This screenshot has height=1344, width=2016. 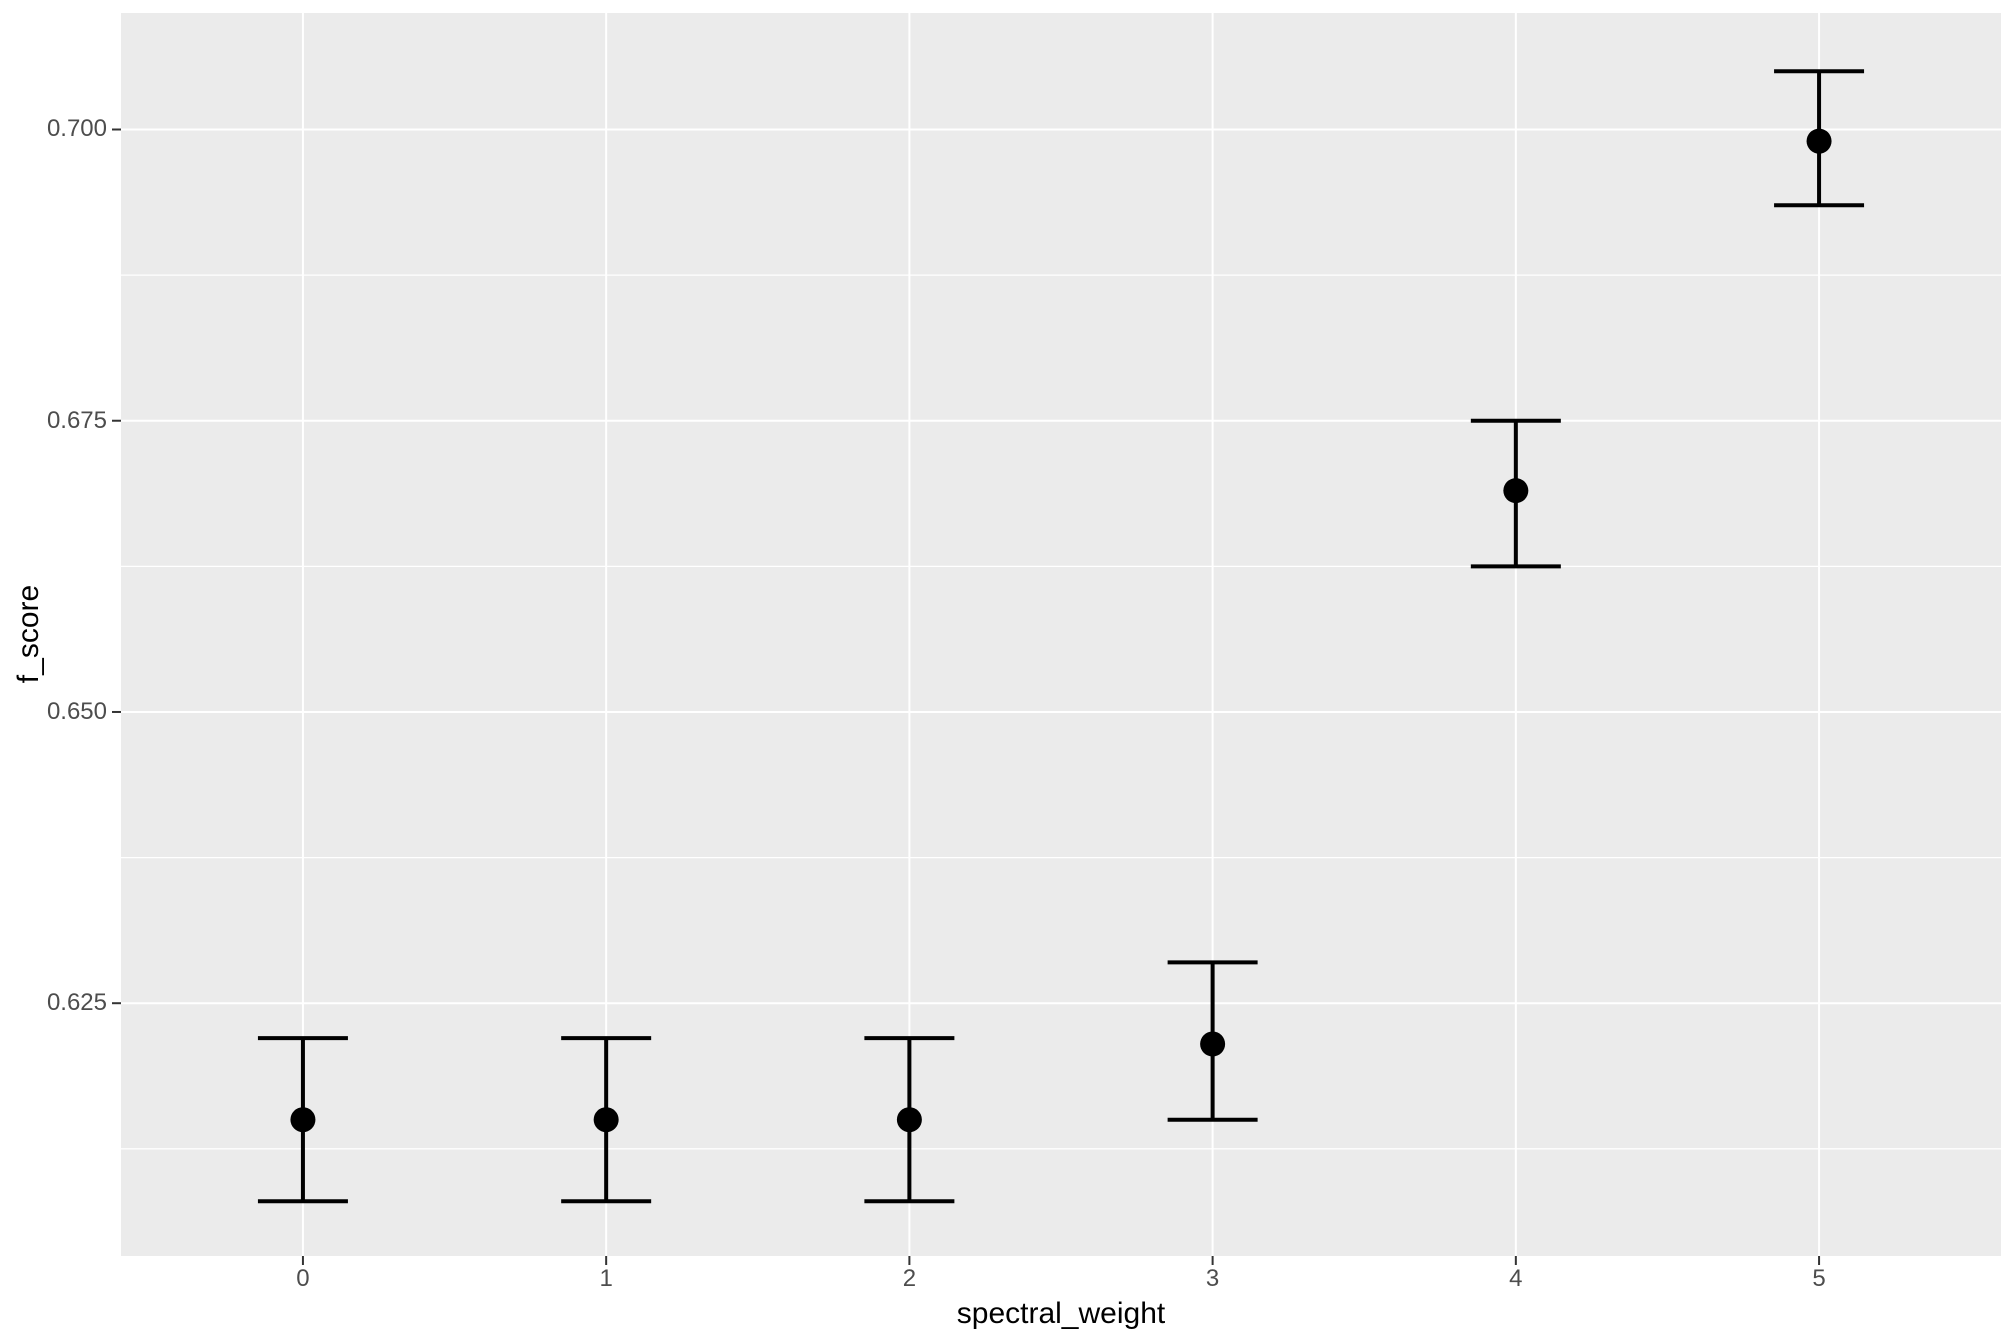 I want to click on y-axis-title: f_score, so click(x=28, y=634).